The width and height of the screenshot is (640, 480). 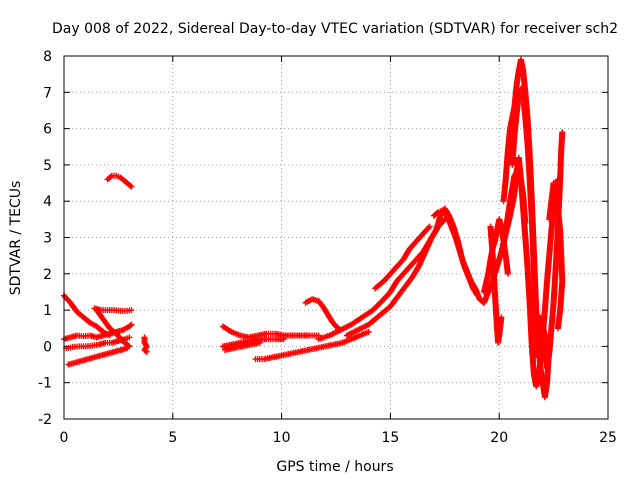 I want to click on x-tick-label: 0, so click(x=64, y=438).